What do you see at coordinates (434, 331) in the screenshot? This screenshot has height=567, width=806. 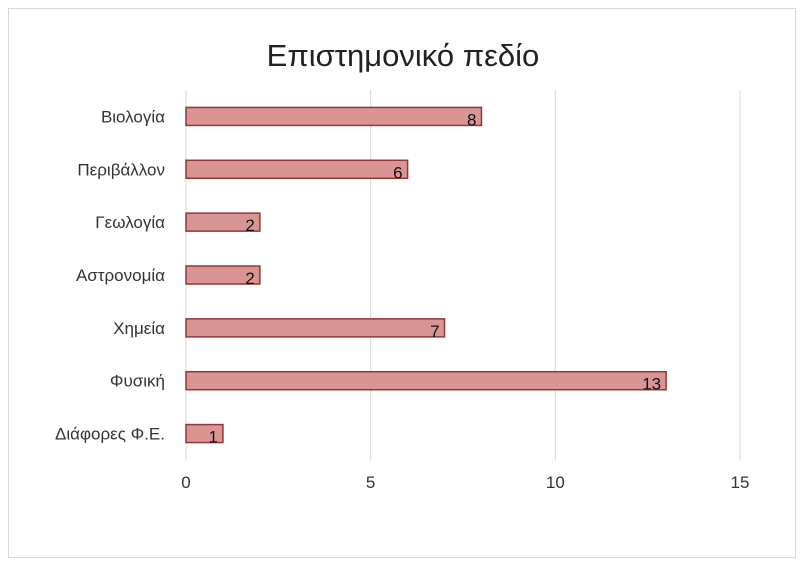 I see `data-label: 7` at bounding box center [434, 331].